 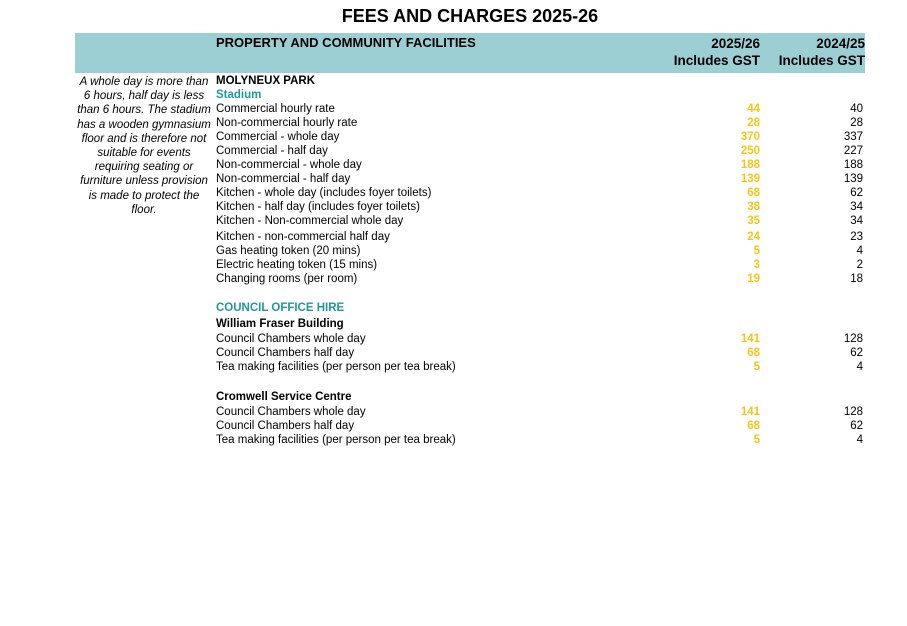 What do you see at coordinates (453, 124) in the screenshot?
I see `table-row: Non-commercial hourly rate 28 28` at bounding box center [453, 124].